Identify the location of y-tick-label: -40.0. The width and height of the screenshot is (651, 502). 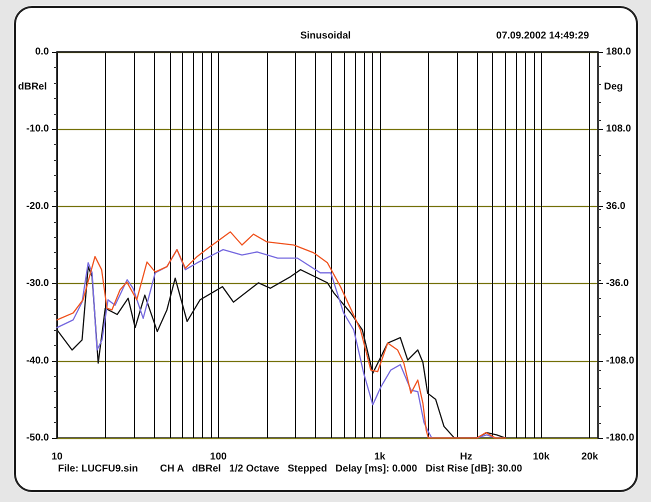
(38, 360).